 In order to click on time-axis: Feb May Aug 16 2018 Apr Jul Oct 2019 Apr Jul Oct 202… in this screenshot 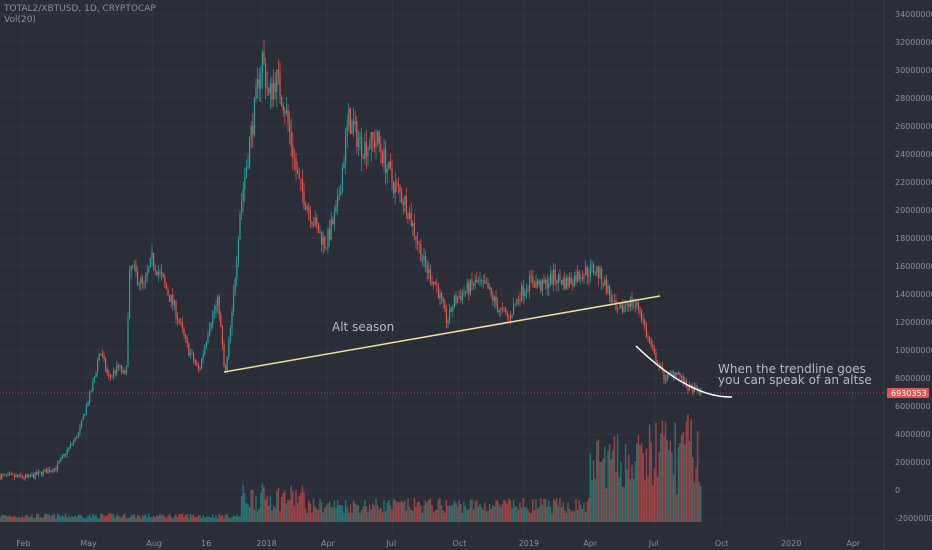, I will do `click(438, 543)`.